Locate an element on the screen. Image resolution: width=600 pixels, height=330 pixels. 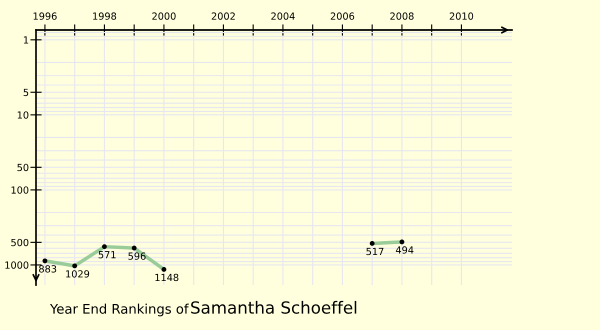
x-tick-label: 2000 is located at coordinates (164, 16).